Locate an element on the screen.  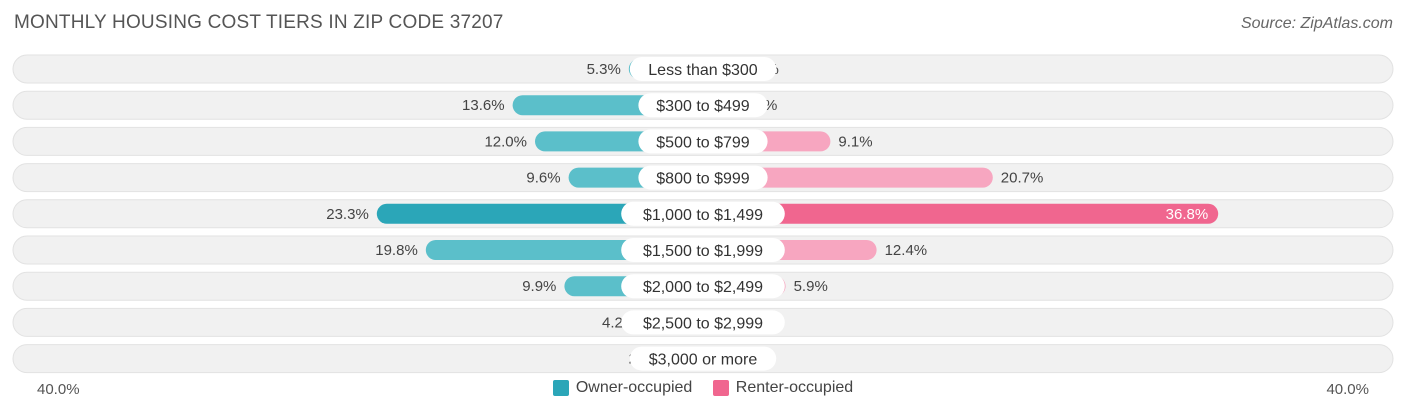
category-label: $800 to $999 is located at coordinates (703, 179).